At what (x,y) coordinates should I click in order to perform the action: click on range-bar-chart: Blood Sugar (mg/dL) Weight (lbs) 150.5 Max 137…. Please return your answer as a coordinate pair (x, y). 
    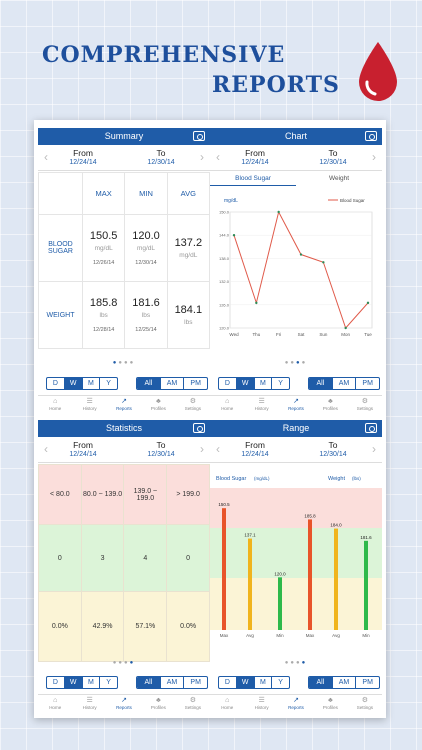
    Looking at the image, I should click on (296, 557).